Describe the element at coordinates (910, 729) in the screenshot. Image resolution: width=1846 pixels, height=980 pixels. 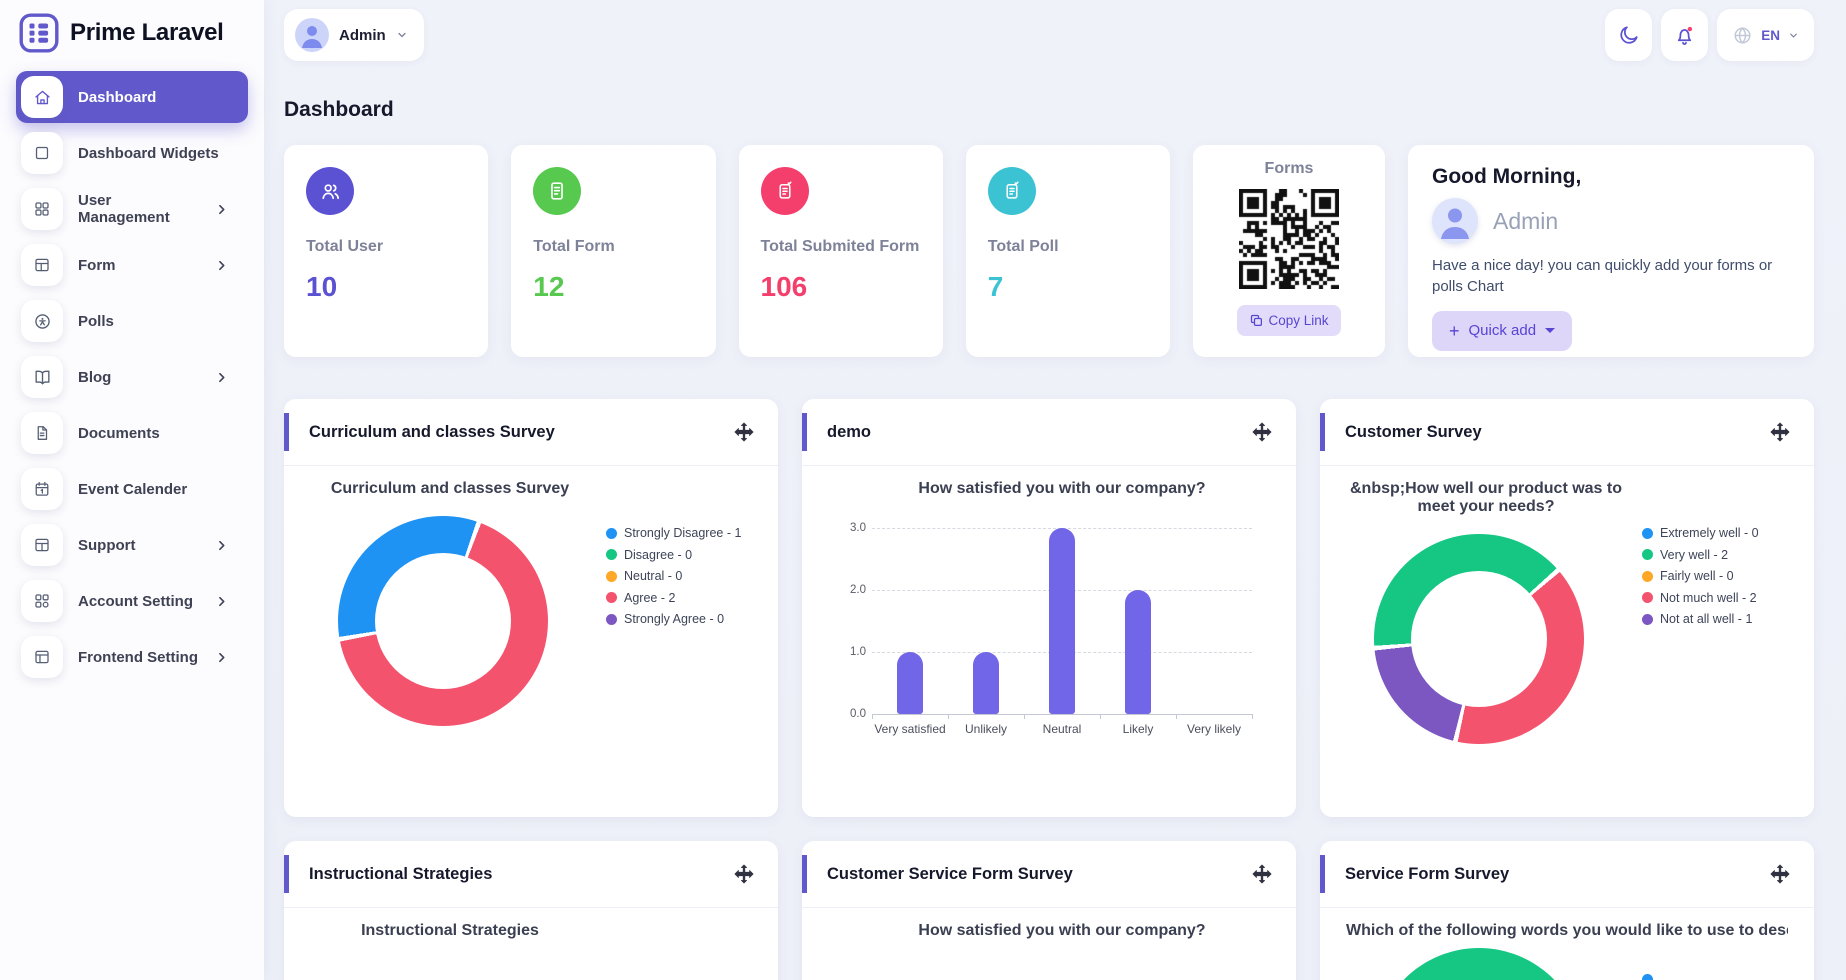
I see `x-axis-label: Very satisfied` at that location.